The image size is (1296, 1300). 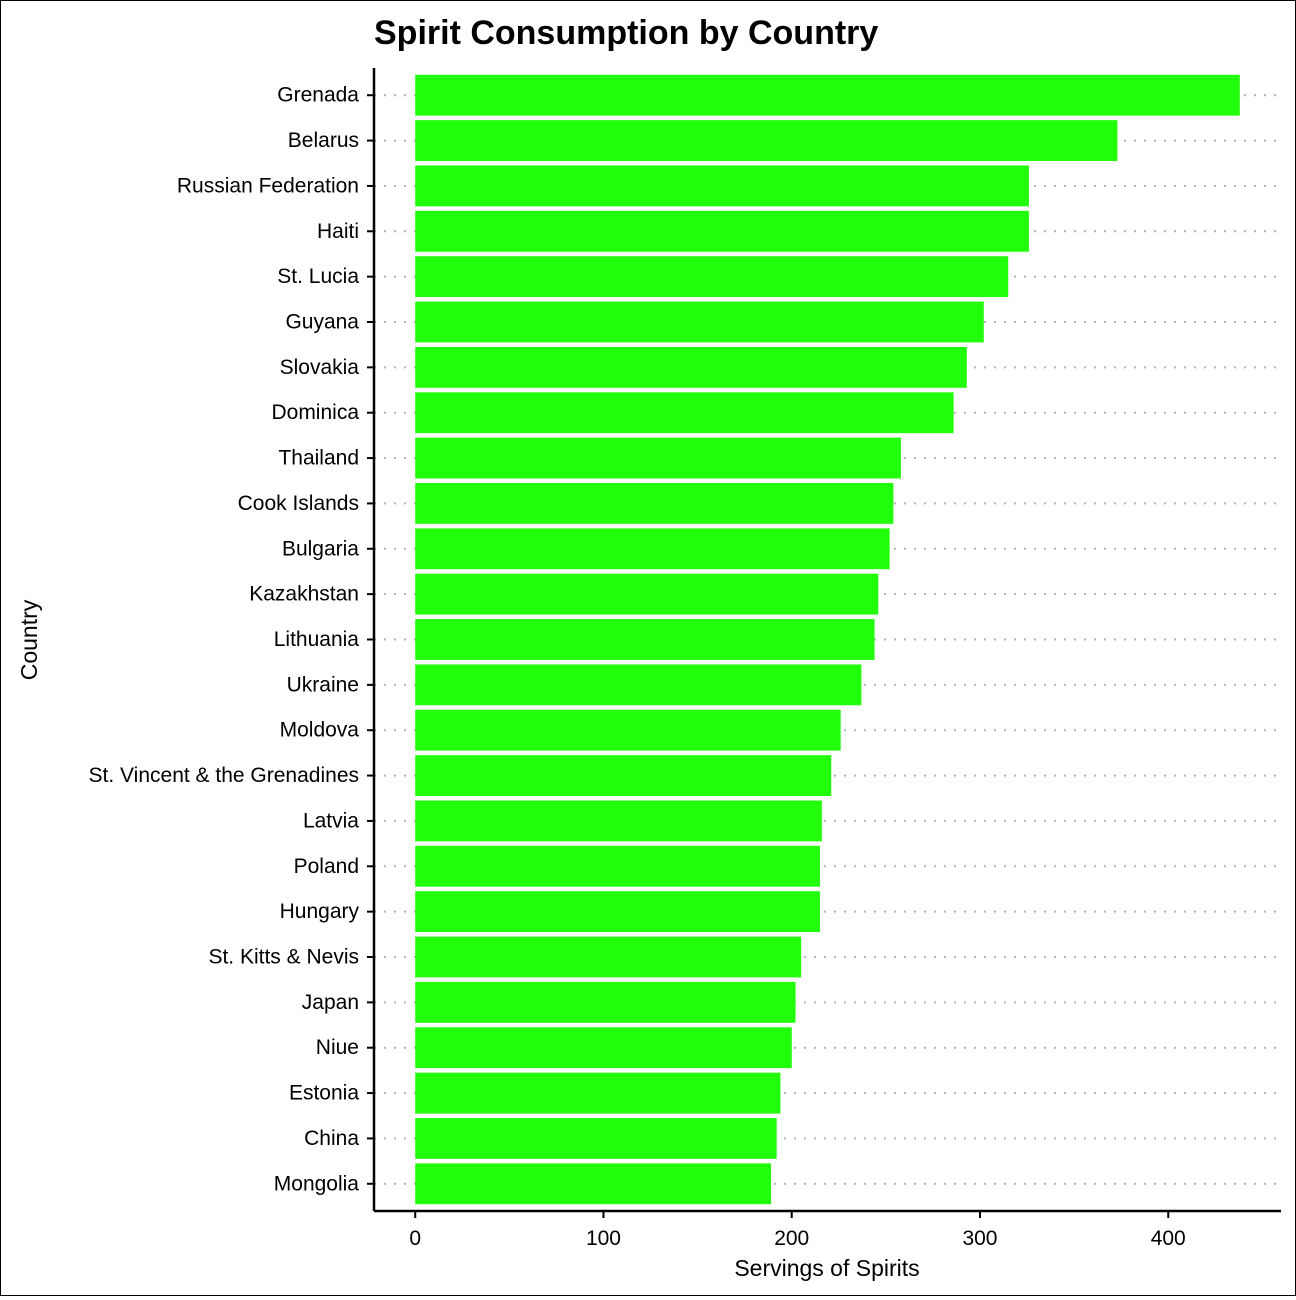 I want to click on x-tick-label: 0, so click(x=415, y=1238).